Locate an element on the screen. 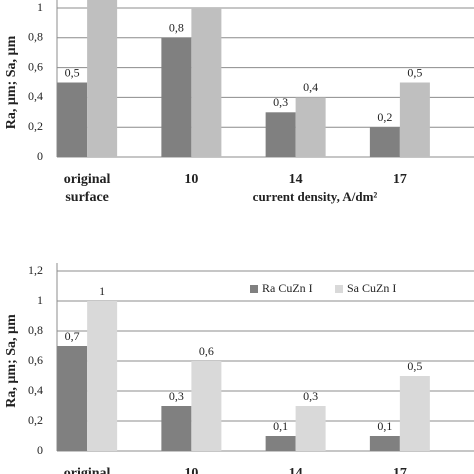 The width and height of the screenshot is (474, 474). x-tick-label: original surface is located at coordinates (87, 188).